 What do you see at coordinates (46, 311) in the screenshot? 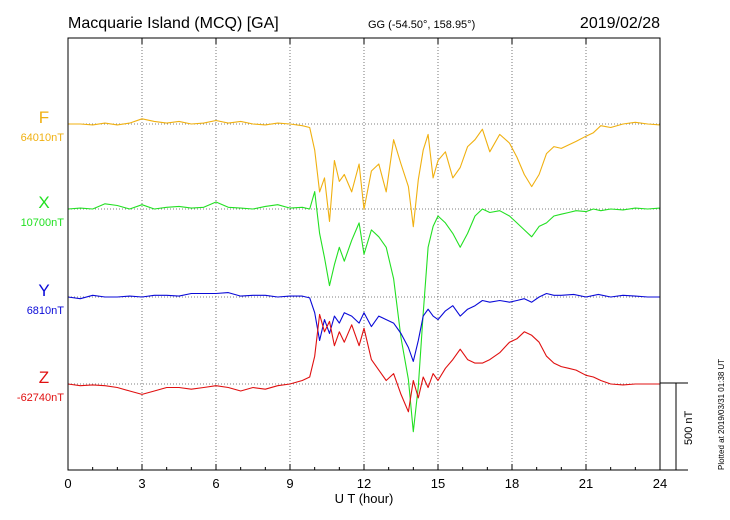
I see `series-baseline-label-Y: 6810nT` at bounding box center [46, 311].